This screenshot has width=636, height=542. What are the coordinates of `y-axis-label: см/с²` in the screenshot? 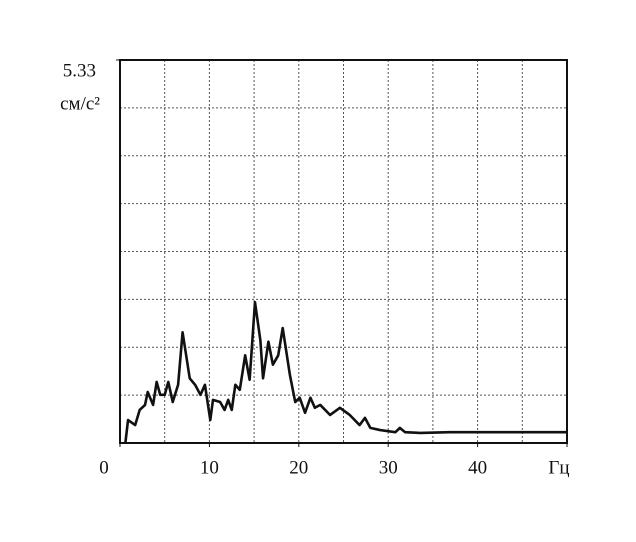 It's located at (80, 103).